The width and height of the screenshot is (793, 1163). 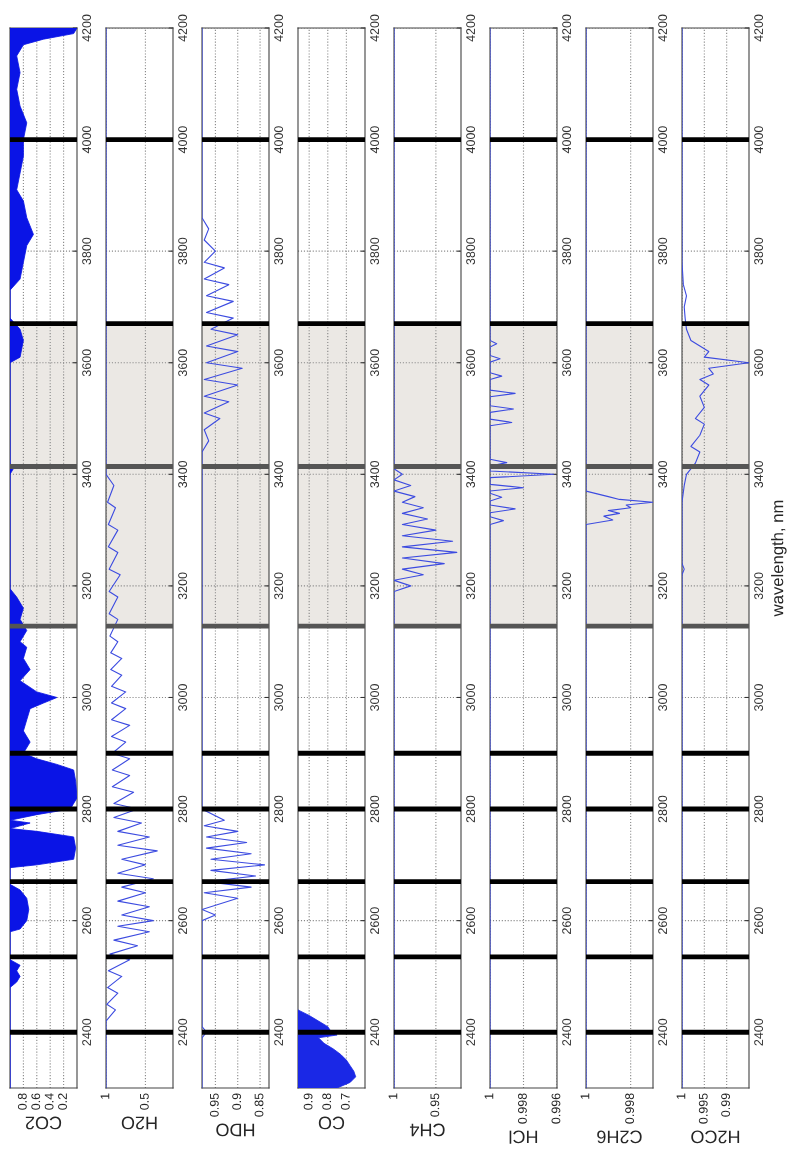 What do you see at coordinates (36, 1101) in the screenshot?
I see `x-tick-label: 0.6` at bounding box center [36, 1101].